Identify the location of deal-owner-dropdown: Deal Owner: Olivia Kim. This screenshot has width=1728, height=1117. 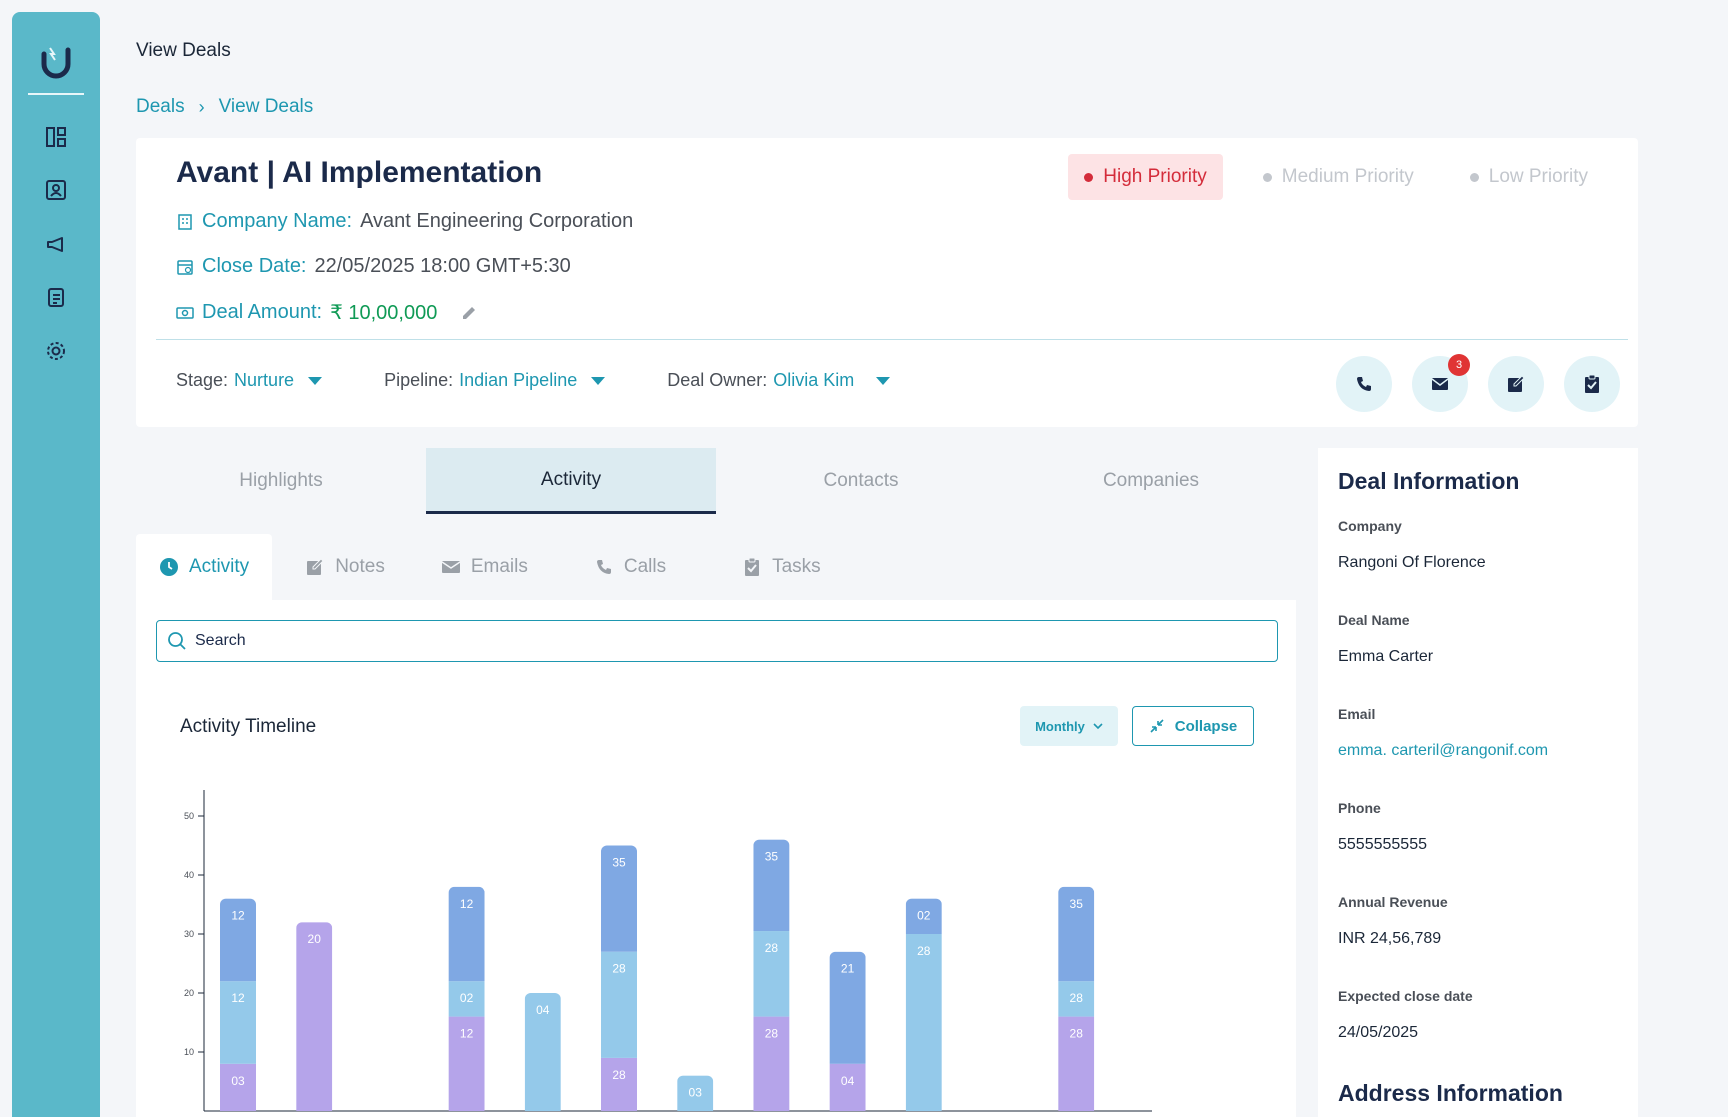
(779, 380).